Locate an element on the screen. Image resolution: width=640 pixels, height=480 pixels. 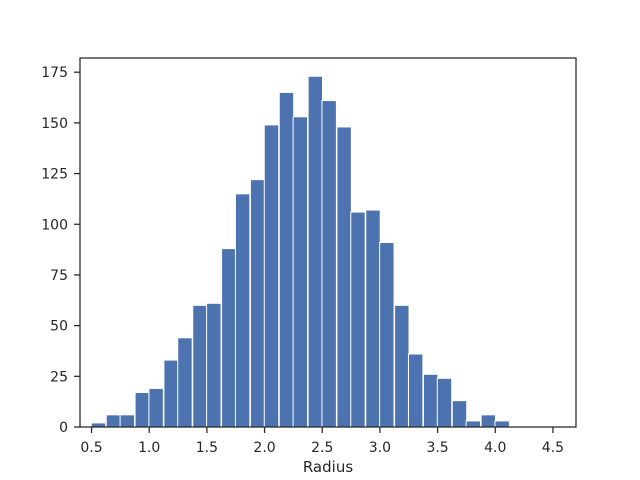
x-tick-label-6: 3.5 is located at coordinates (437, 448).